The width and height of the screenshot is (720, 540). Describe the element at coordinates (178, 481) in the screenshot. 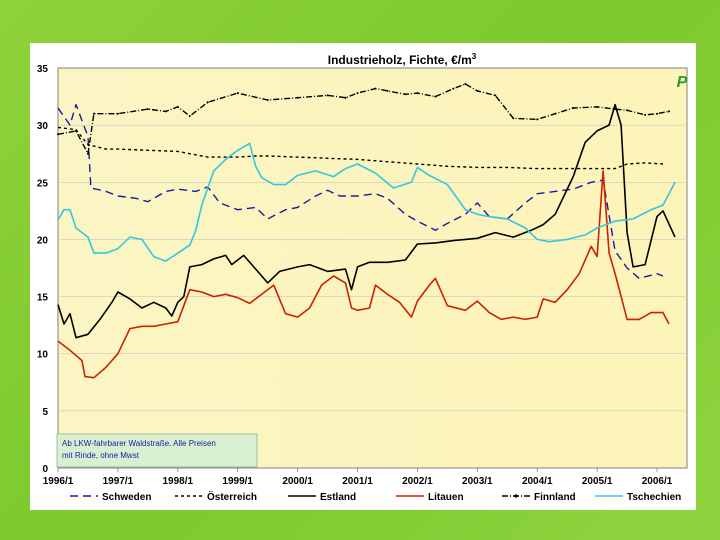

I see `x-tick-label: 1998/1` at that location.